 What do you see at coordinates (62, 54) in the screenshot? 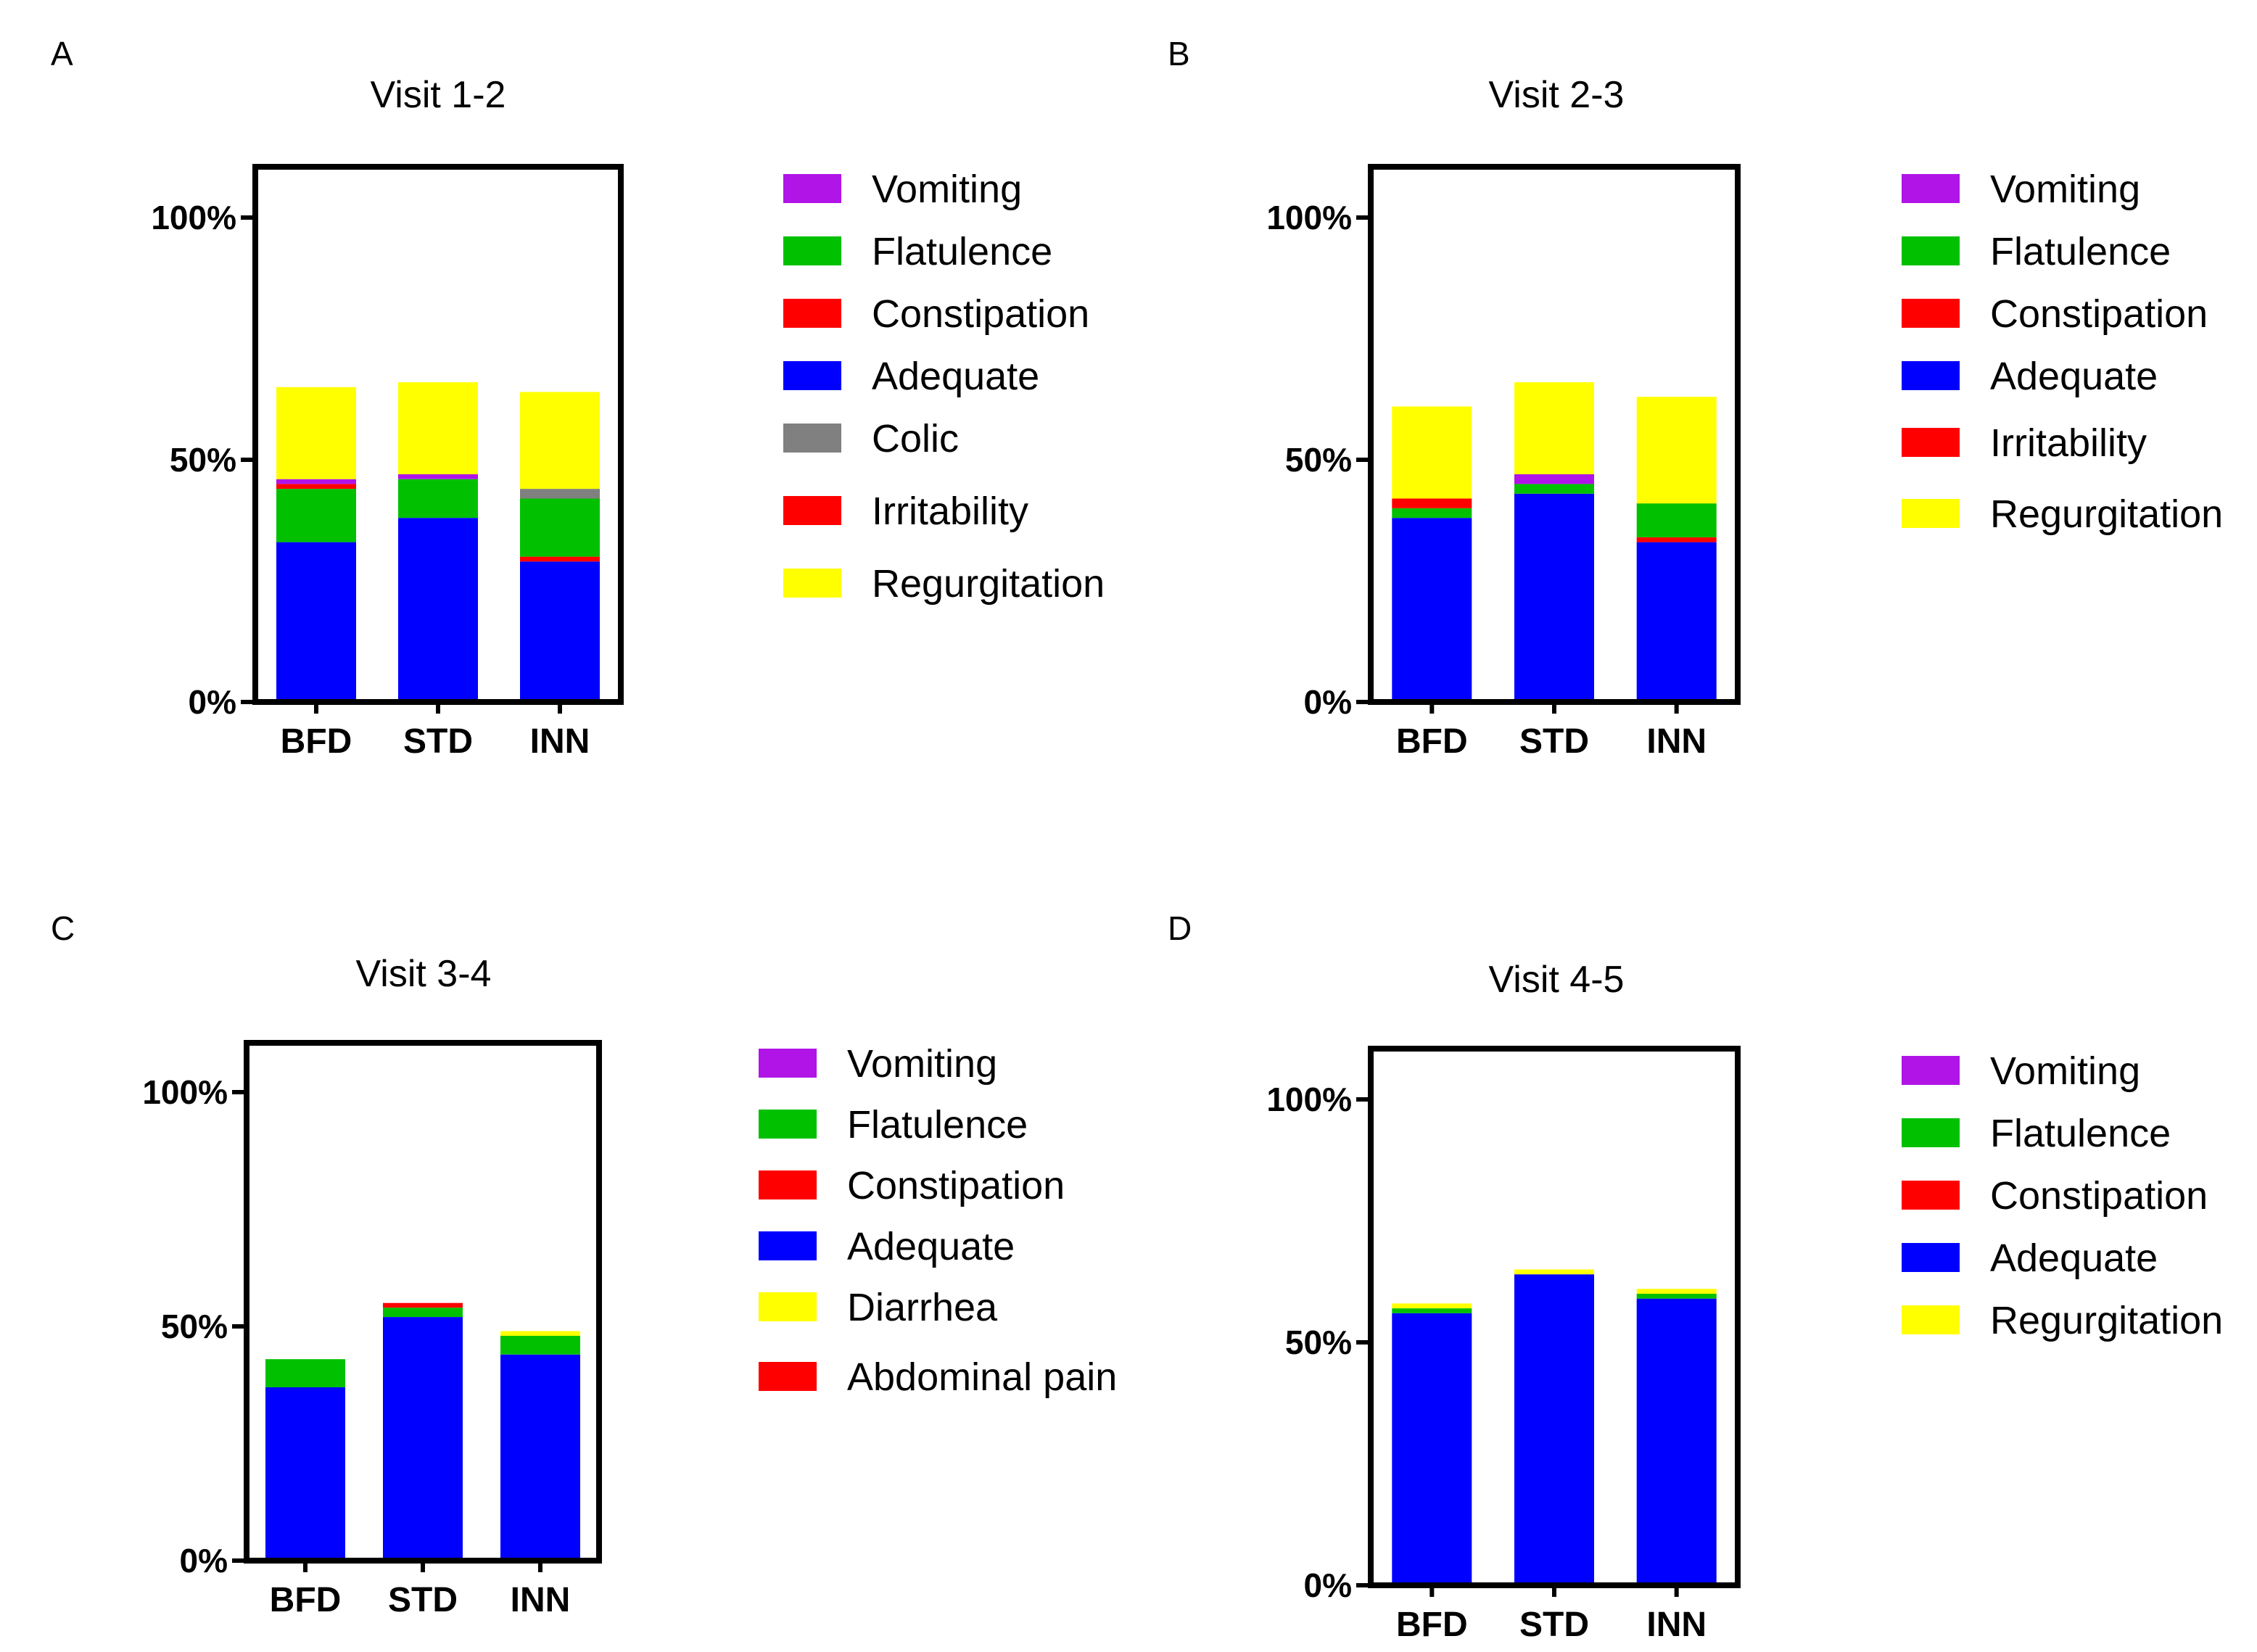
I see `panel-letter: A` at bounding box center [62, 54].